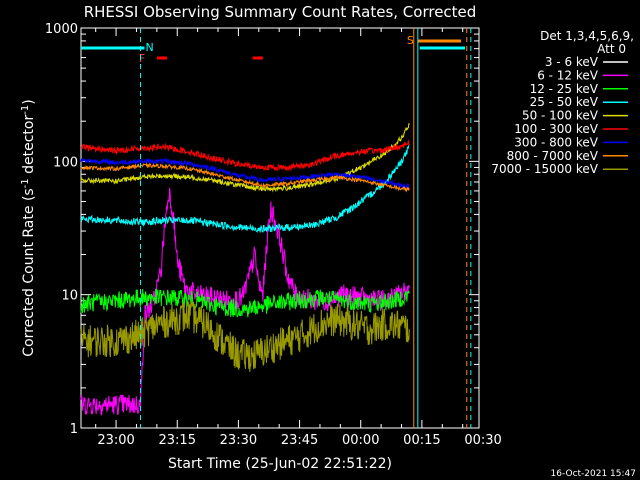 This screenshot has width=640, height=480. I want to click on legend-label: 12 - 25 keV, so click(564, 89).